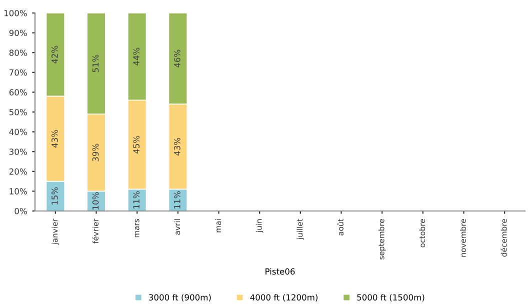 This screenshot has width=530, height=305. Describe the element at coordinates (136, 57) in the screenshot. I see `data-label: 44%` at that location.